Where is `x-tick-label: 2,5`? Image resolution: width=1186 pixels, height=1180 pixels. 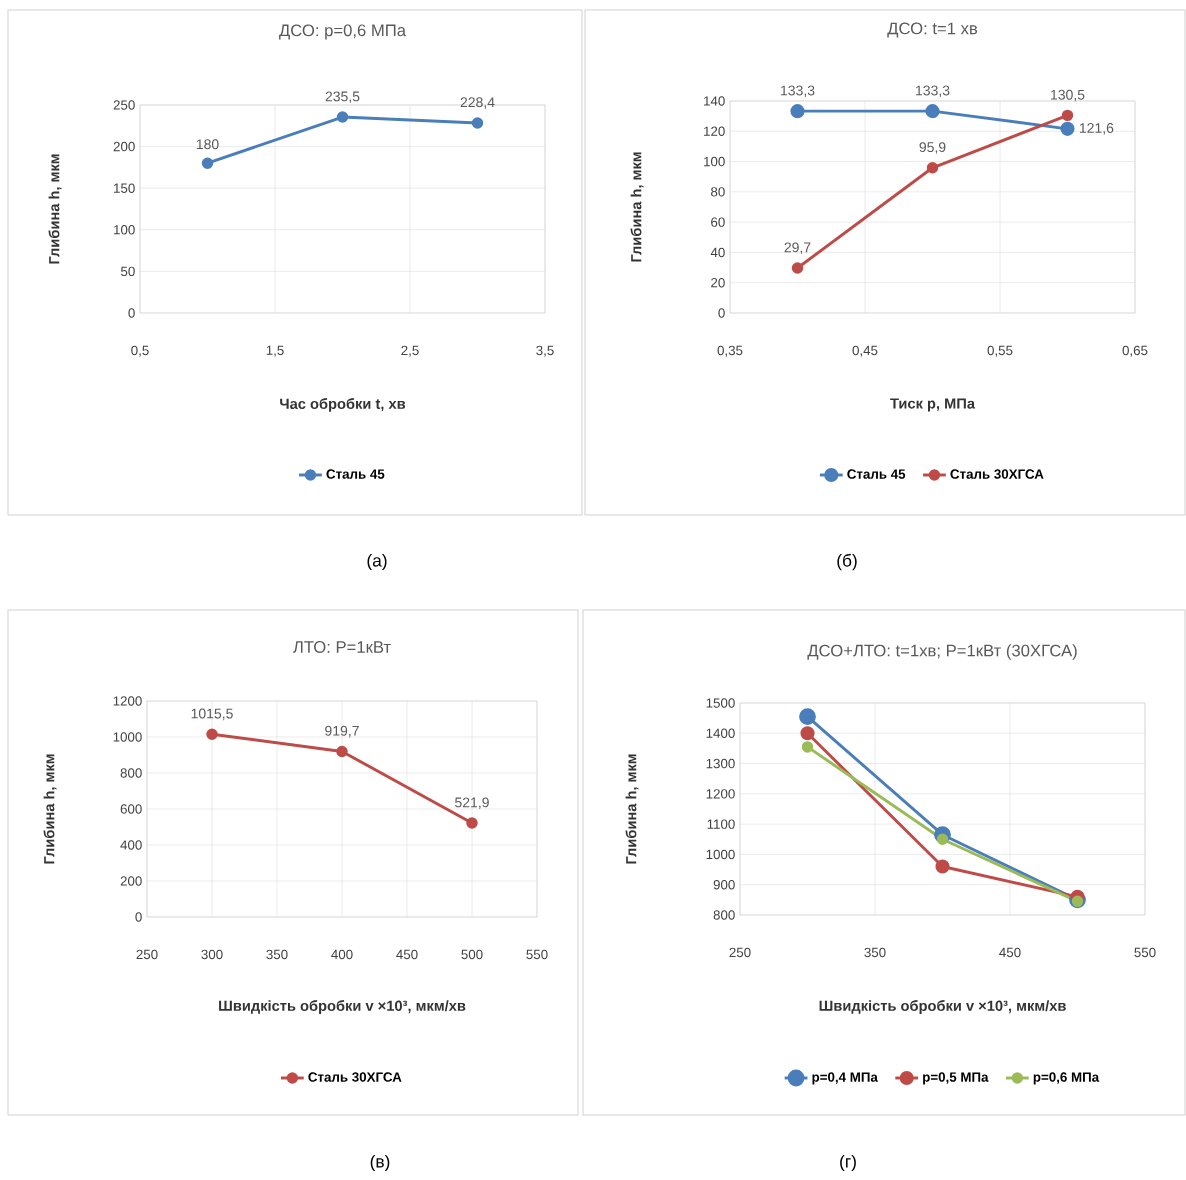
x-tick-label: 2,5 is located at coordinates (410, 351).